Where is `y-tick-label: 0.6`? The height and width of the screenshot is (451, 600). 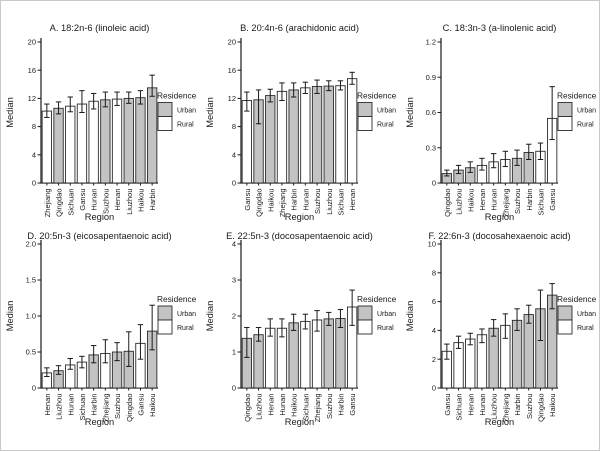 y-tick-label: 0.6 is located at coordinates (431, 112).